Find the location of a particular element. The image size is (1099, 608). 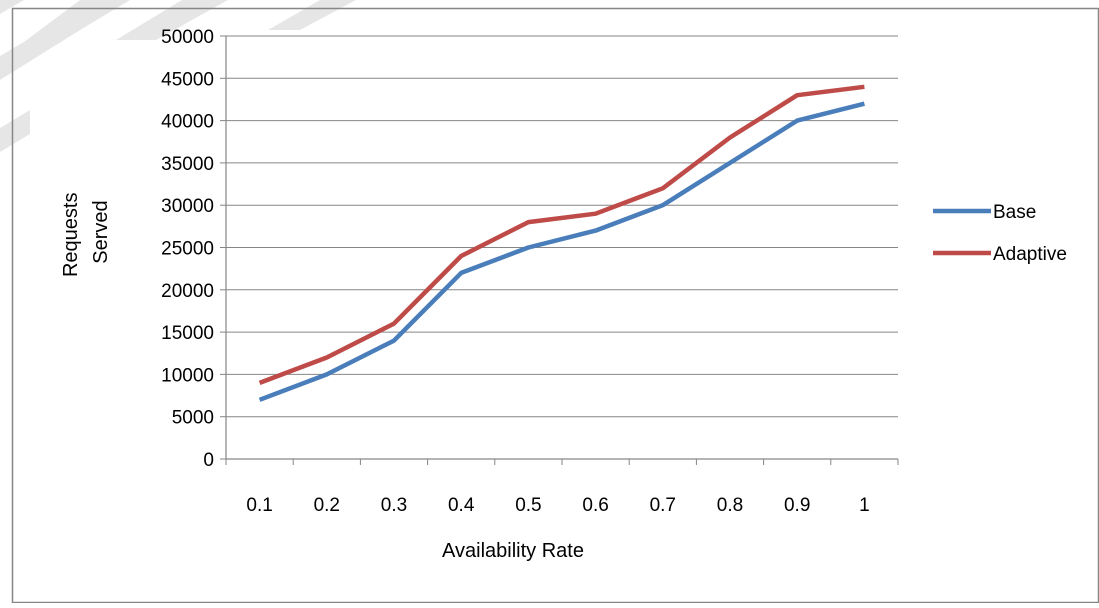

background-decoration is located at coordinates (178, 76).